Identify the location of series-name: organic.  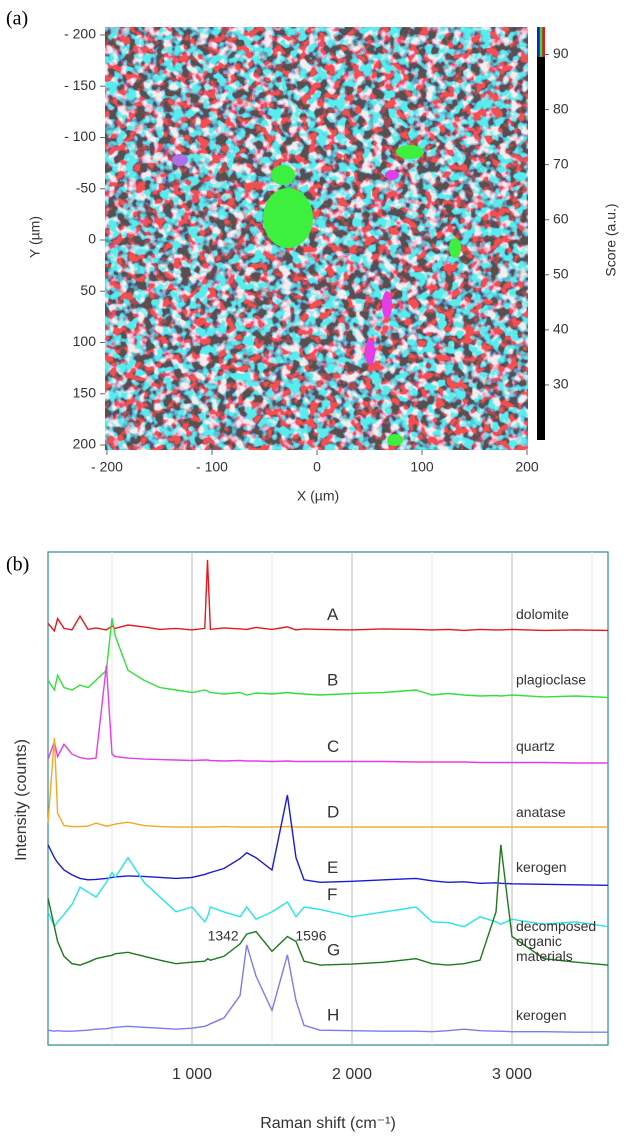
(539, 941).